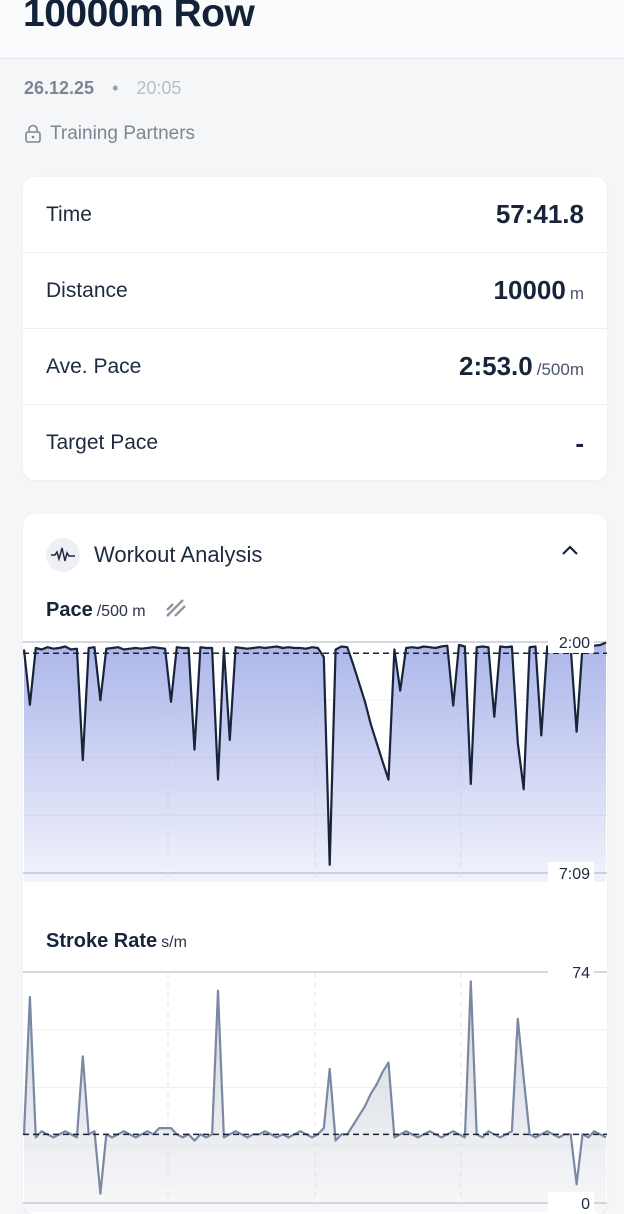 The image size is (624, 1214). I want to click on waveform-icon, so click(63, 555).